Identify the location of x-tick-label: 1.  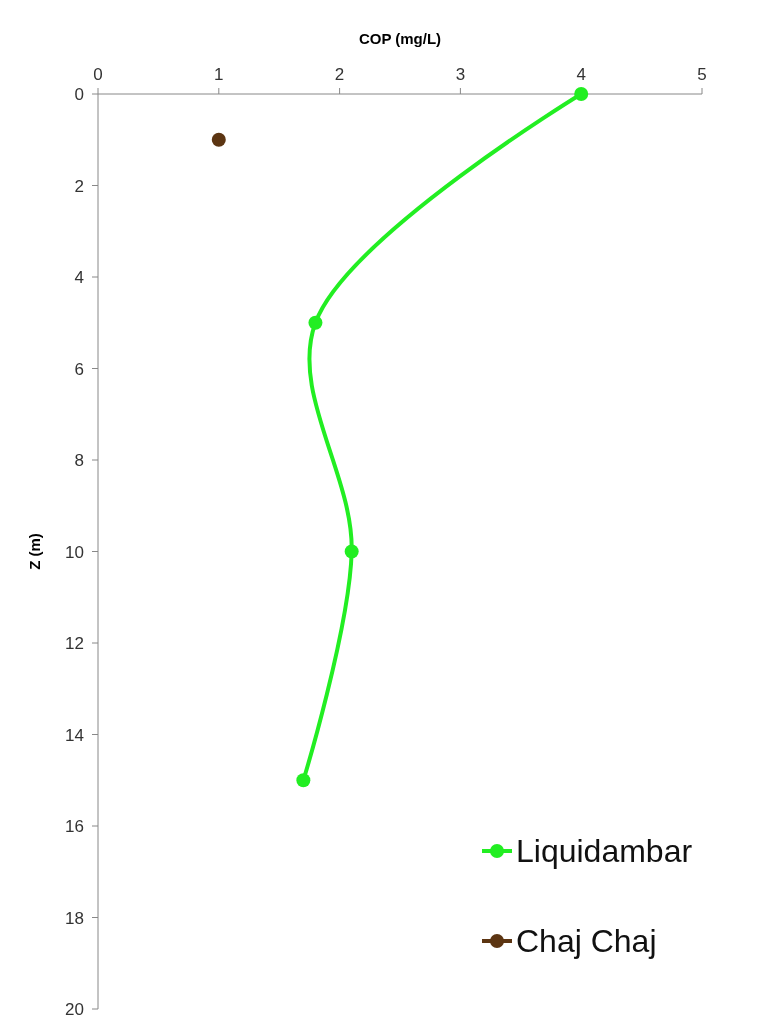
(219, 74).